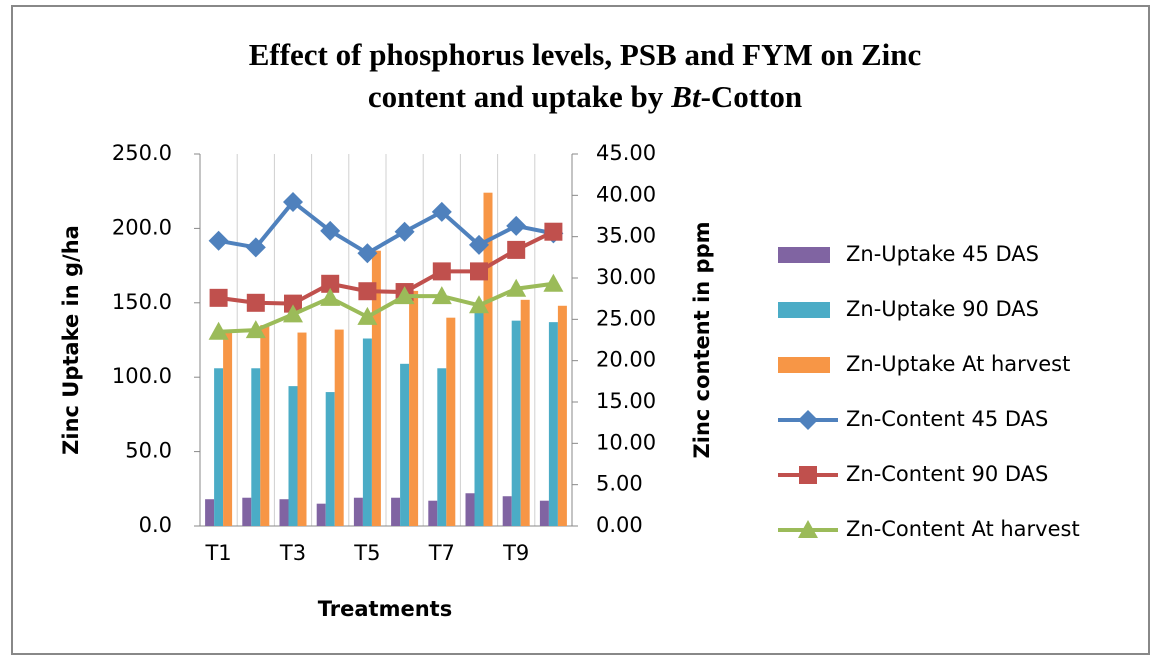 This screenshot has width=1160, height=661. Describe the element at coordinates (626, 401) in the screenshot. I see `y2-tick-label: 15.00` at that location.